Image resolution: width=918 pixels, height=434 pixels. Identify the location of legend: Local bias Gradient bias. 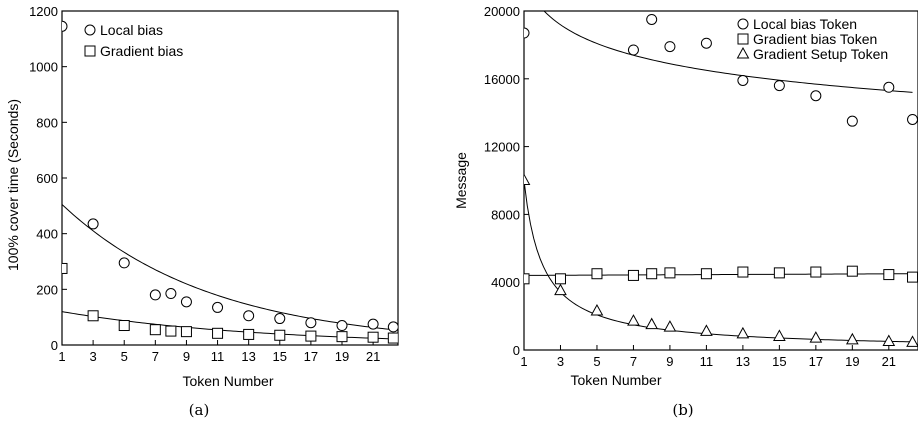
(133, 40).